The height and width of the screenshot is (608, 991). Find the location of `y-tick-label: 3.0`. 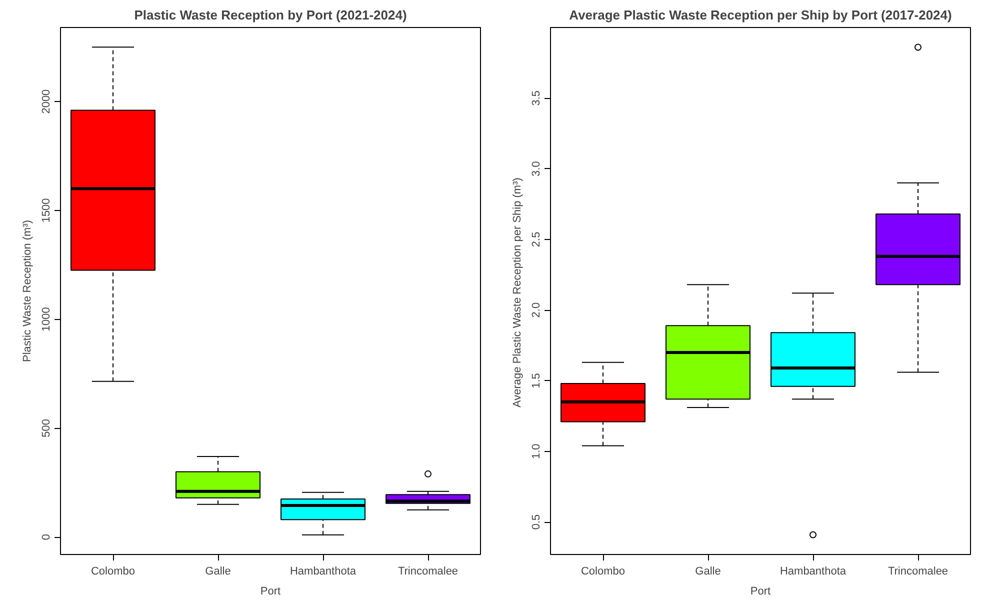

y-tick-label: 3.0 is located at coordinates (536, 168).